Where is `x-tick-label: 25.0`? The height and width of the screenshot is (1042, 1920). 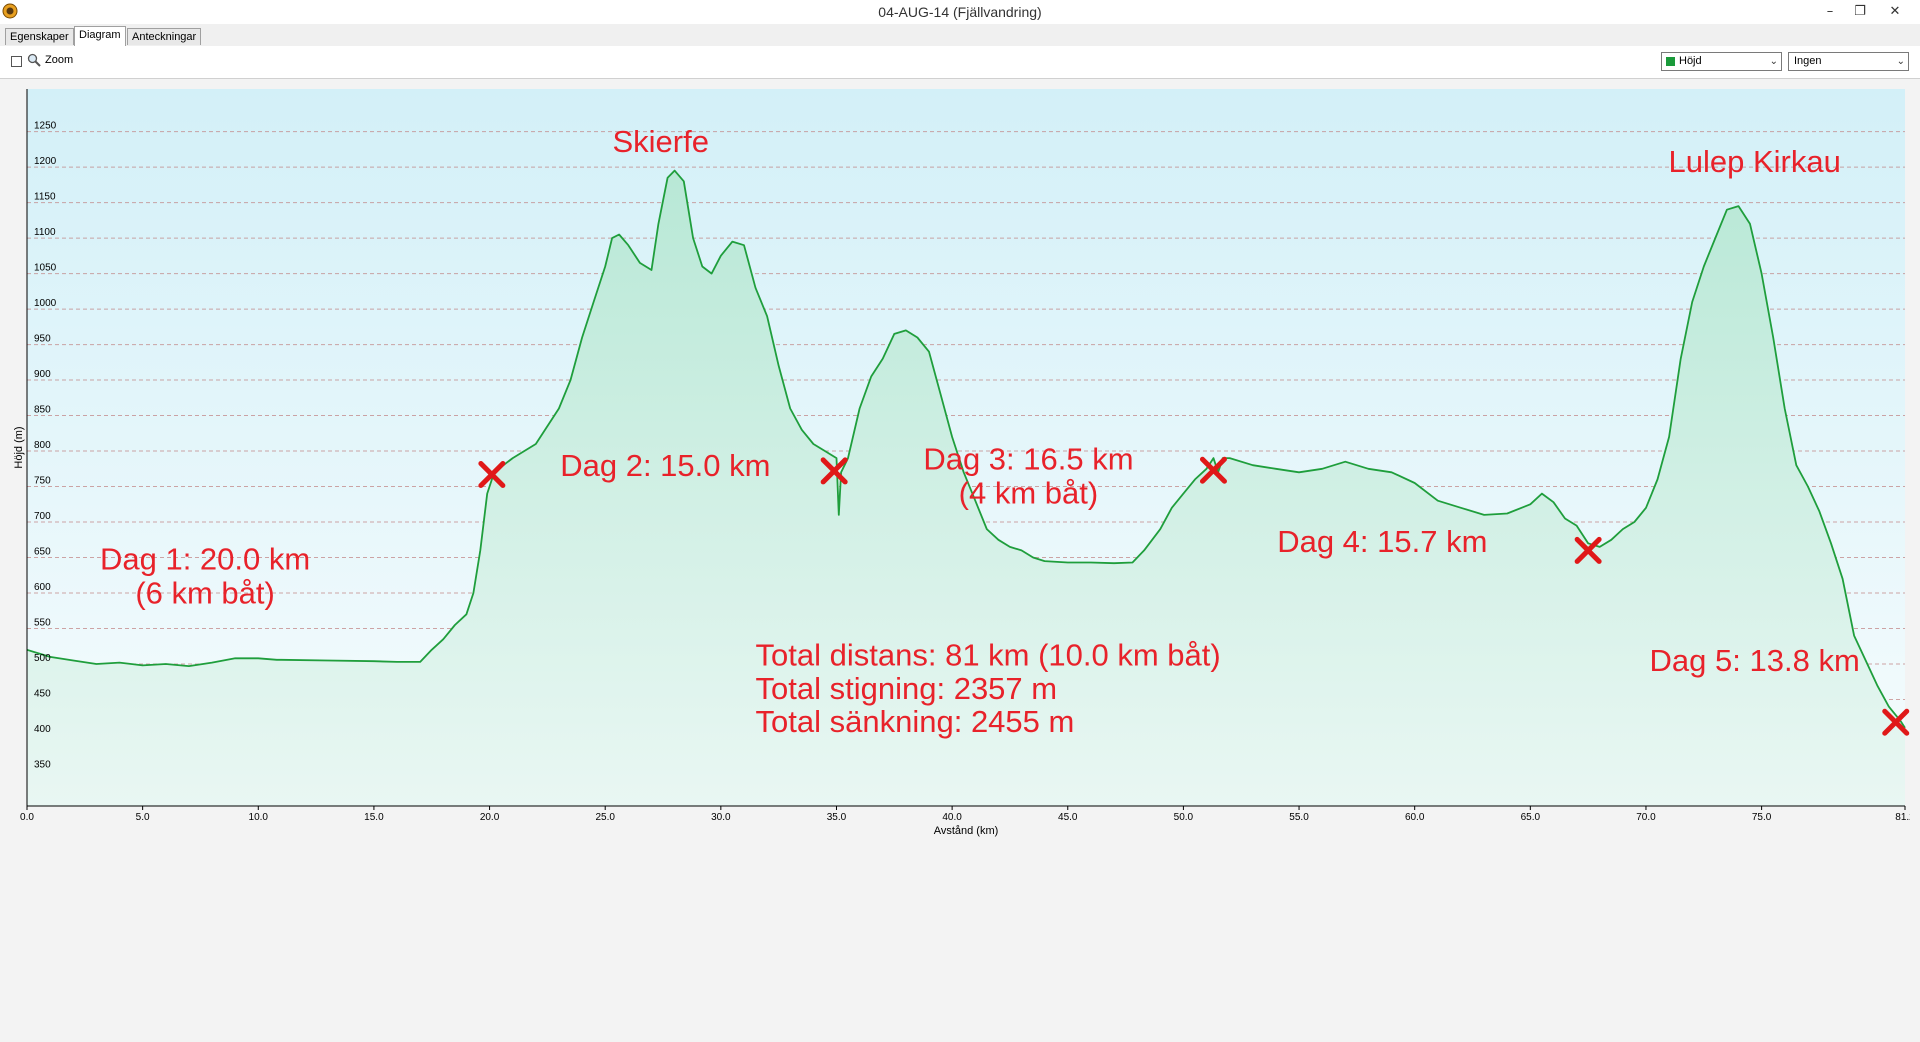
x-tick-label: 25.0 is located at coordinates (605, 817).